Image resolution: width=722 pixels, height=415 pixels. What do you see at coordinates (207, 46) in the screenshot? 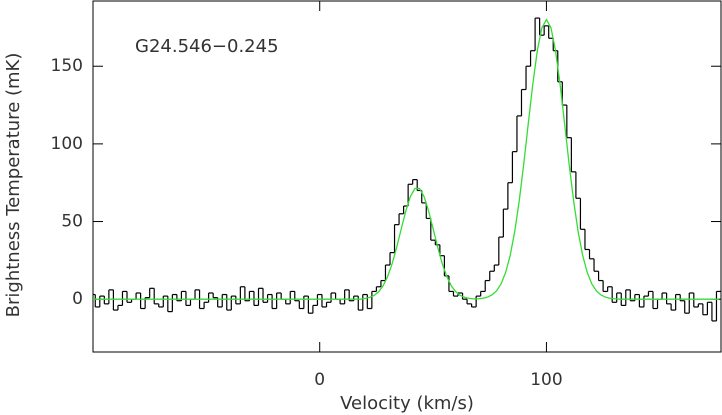
I see `annotation: G24.546−0.245` at bounding box center [207, 46].